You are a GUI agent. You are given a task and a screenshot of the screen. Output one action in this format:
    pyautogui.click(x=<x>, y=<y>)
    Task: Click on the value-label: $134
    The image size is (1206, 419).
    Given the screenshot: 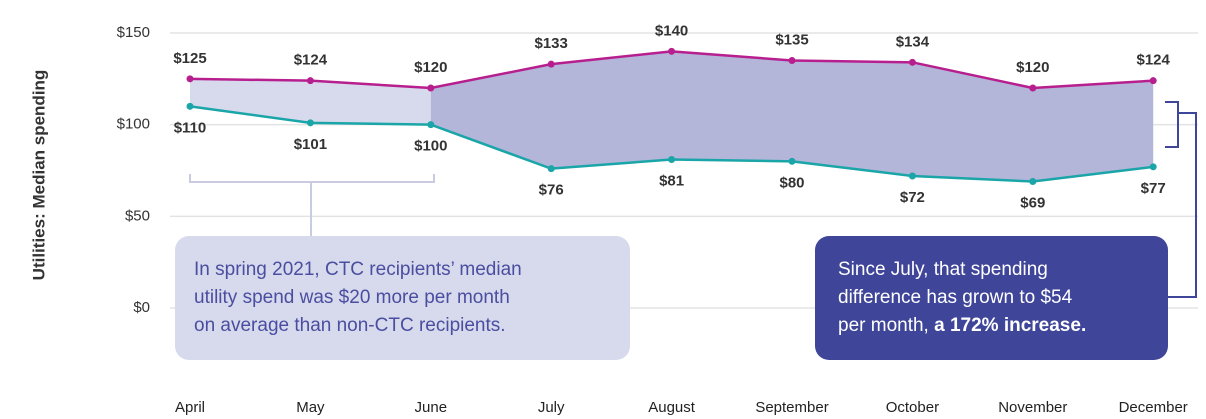 What is the action you would take?
    pyautogui.click(x=913, y=41)
    